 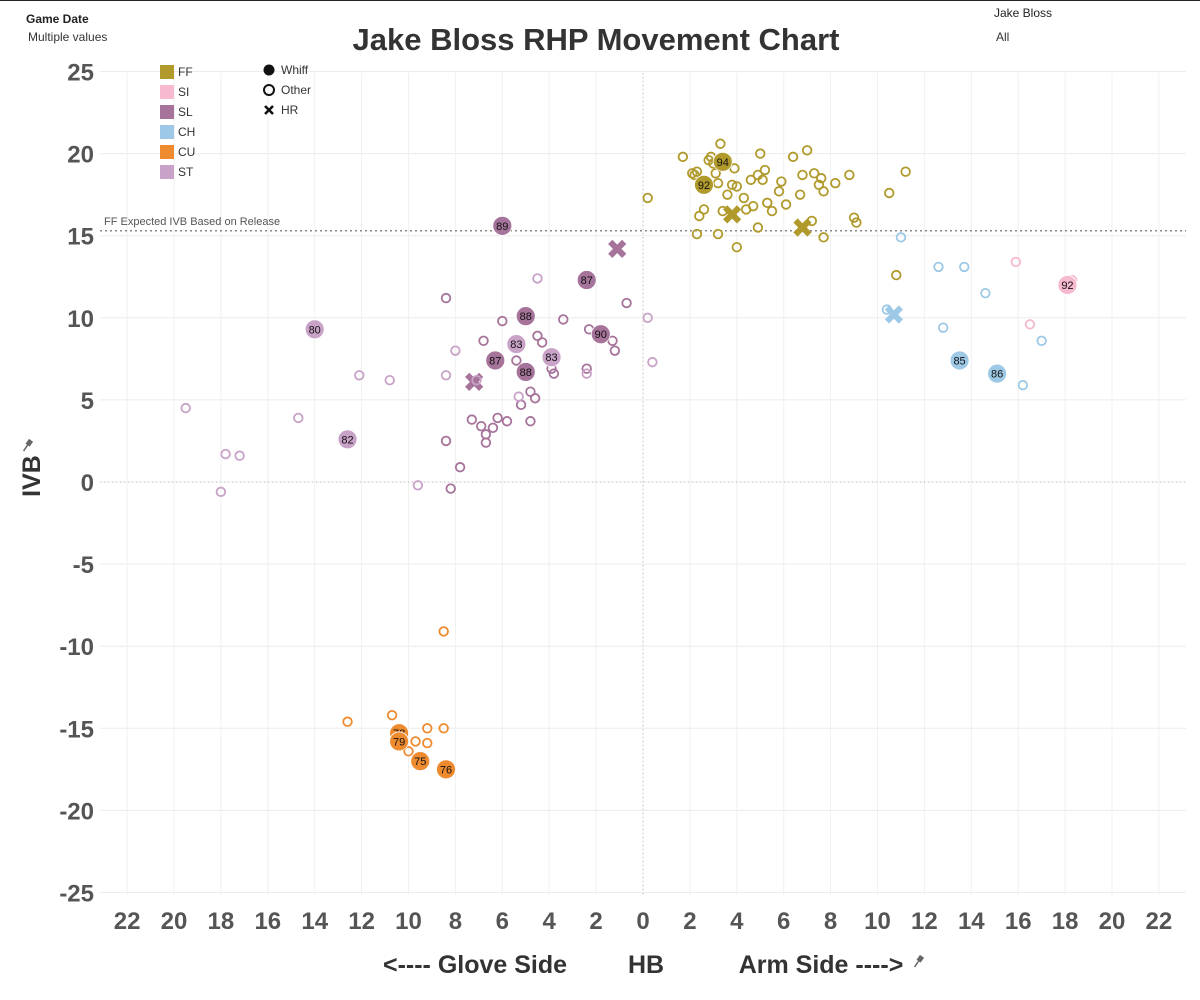 I want to click on x-tick-label: 14, so click(x=971, y=921).